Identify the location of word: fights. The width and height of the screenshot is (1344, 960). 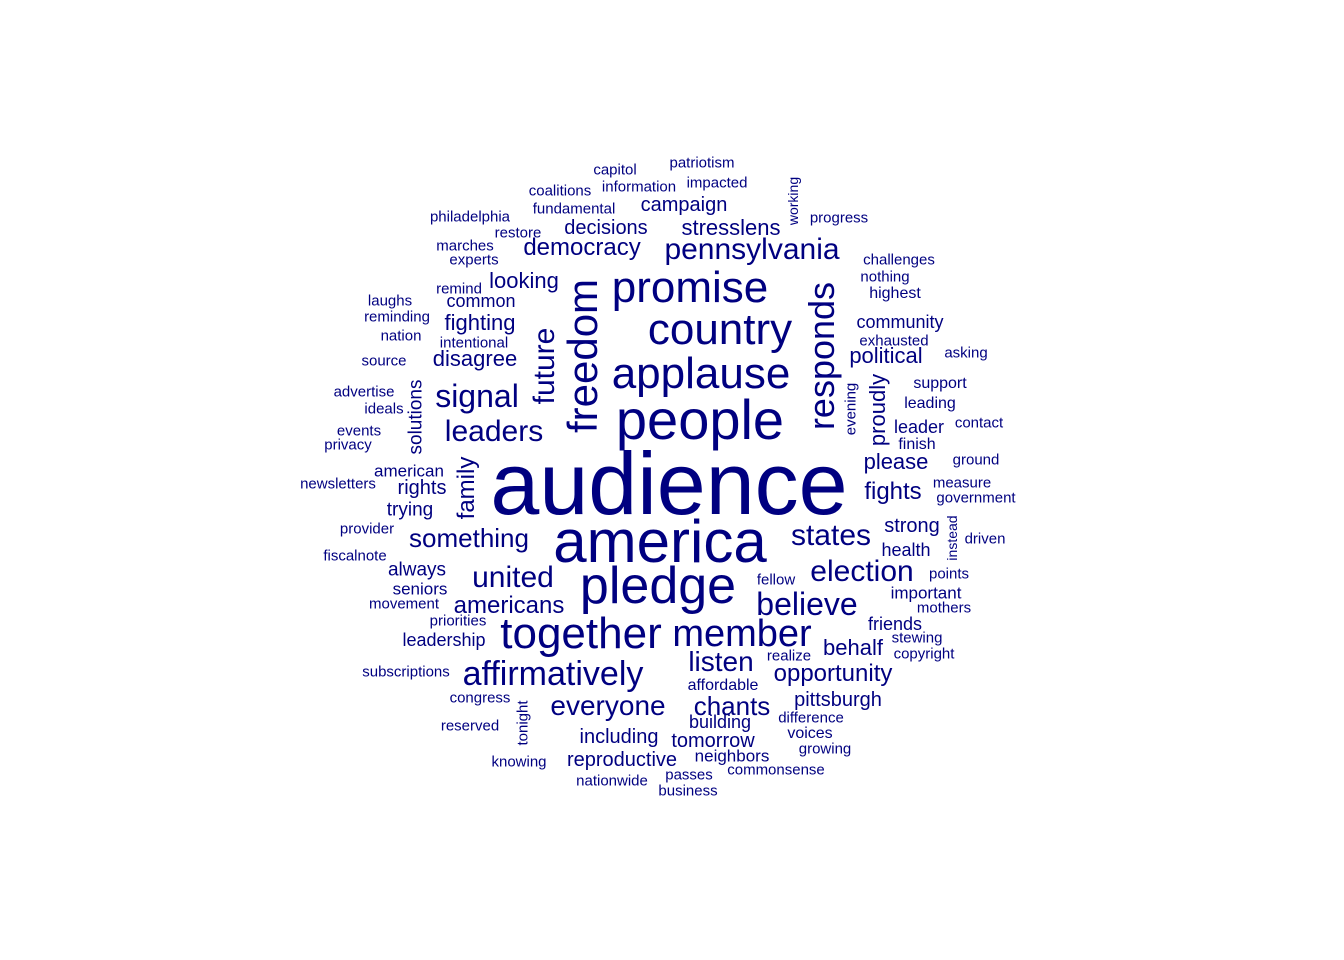
(893, 491).